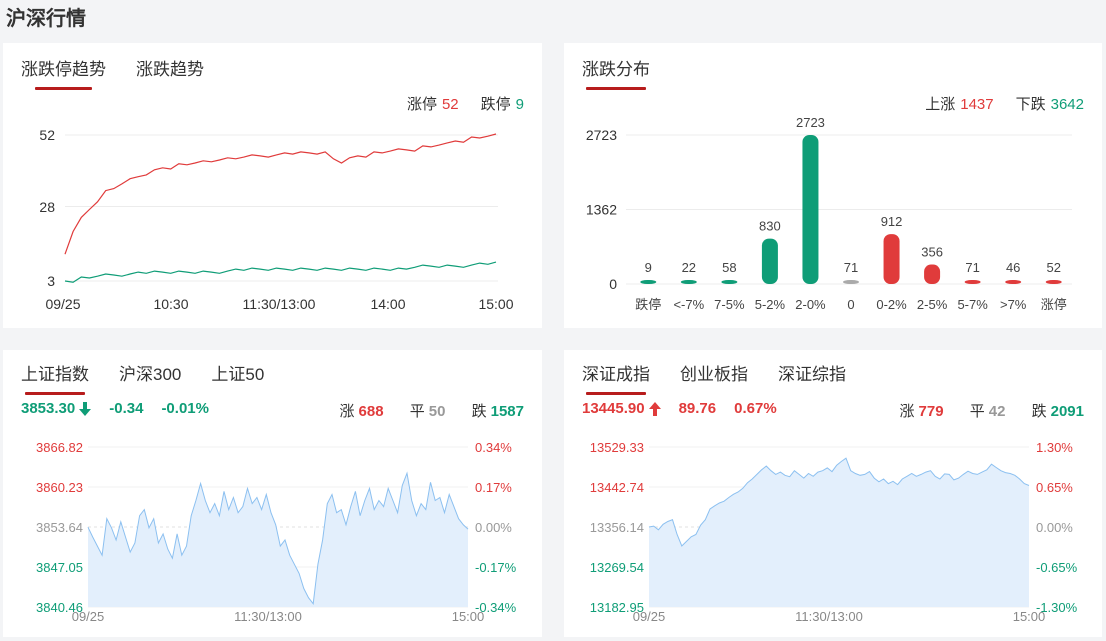 This screenshot has width=1106, height=641. Describe the element at coordinates (59, 607) in the screenshot. I see `y-left-label: 3840.46` at that location.